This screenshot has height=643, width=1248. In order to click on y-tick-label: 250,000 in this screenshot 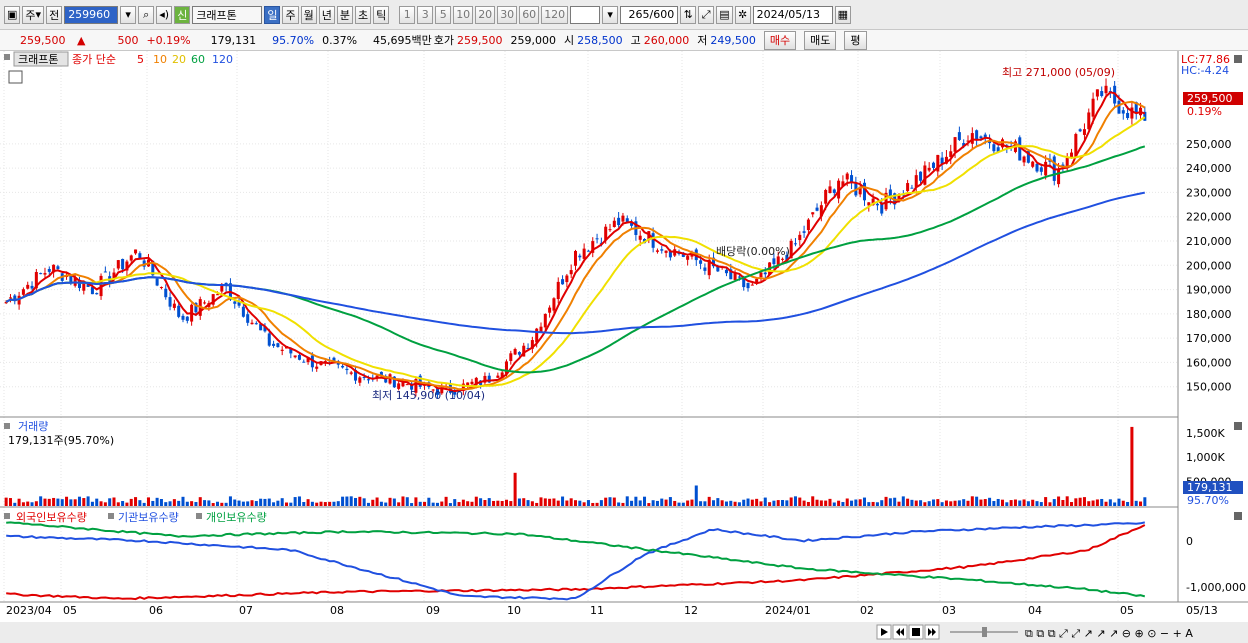, I will do `click(1209, 144)`.